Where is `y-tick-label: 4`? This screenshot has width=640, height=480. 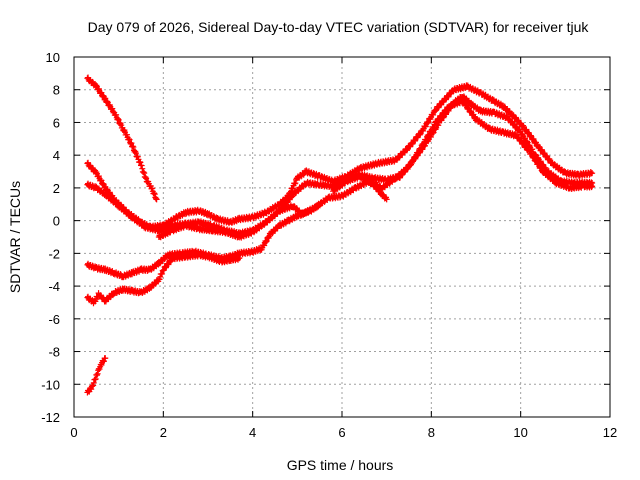 y-tick-label: 4 is located at coordinates (56, 155).